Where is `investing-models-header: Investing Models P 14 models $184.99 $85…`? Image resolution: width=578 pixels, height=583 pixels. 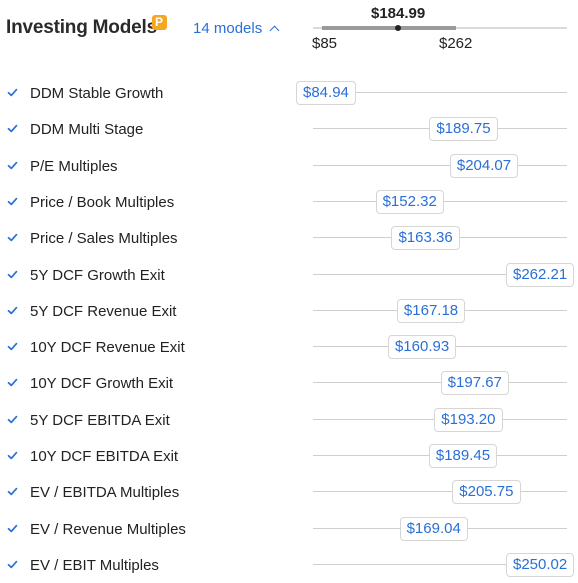 investing-models-header: Investing Models P 14 models $184.99 $85… is located at coordinates (289, 29).